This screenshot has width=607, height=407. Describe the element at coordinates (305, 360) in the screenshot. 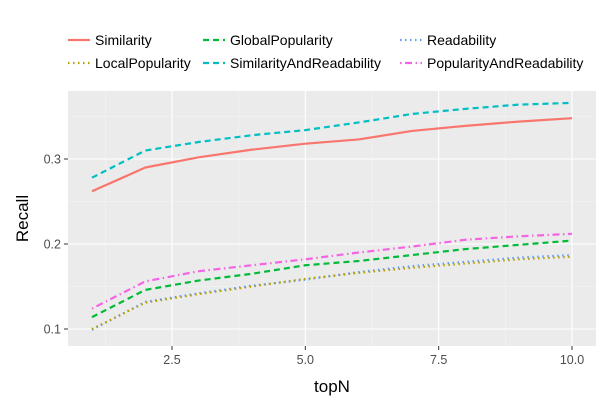

I see `x-tick-label: 5.0` at that location.